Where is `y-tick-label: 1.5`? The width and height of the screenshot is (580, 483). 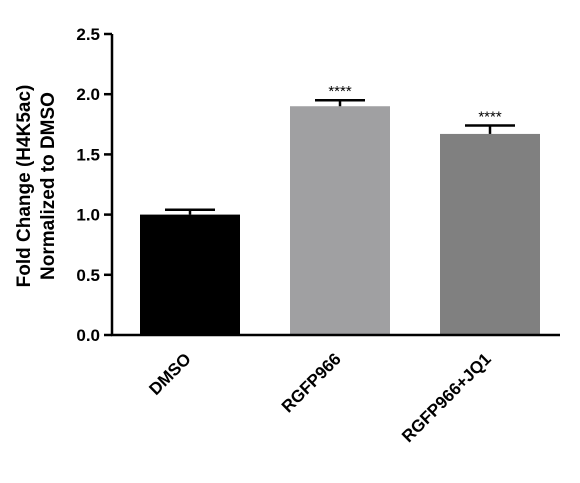 y-tick-label: 1.5 is located at coordinates (88, 154).